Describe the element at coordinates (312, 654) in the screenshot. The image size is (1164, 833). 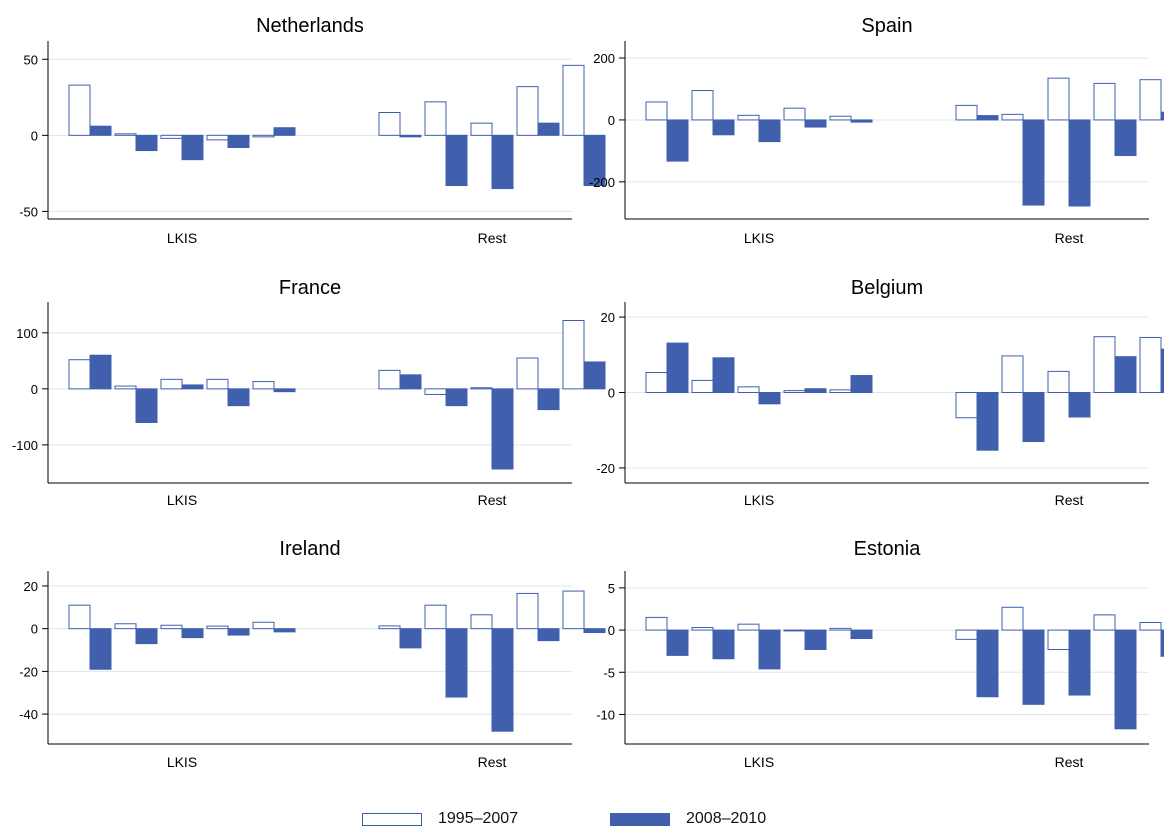
I see `chart-panel: Ireland 20 0 -20 -40 LKIS Rest` at that location.